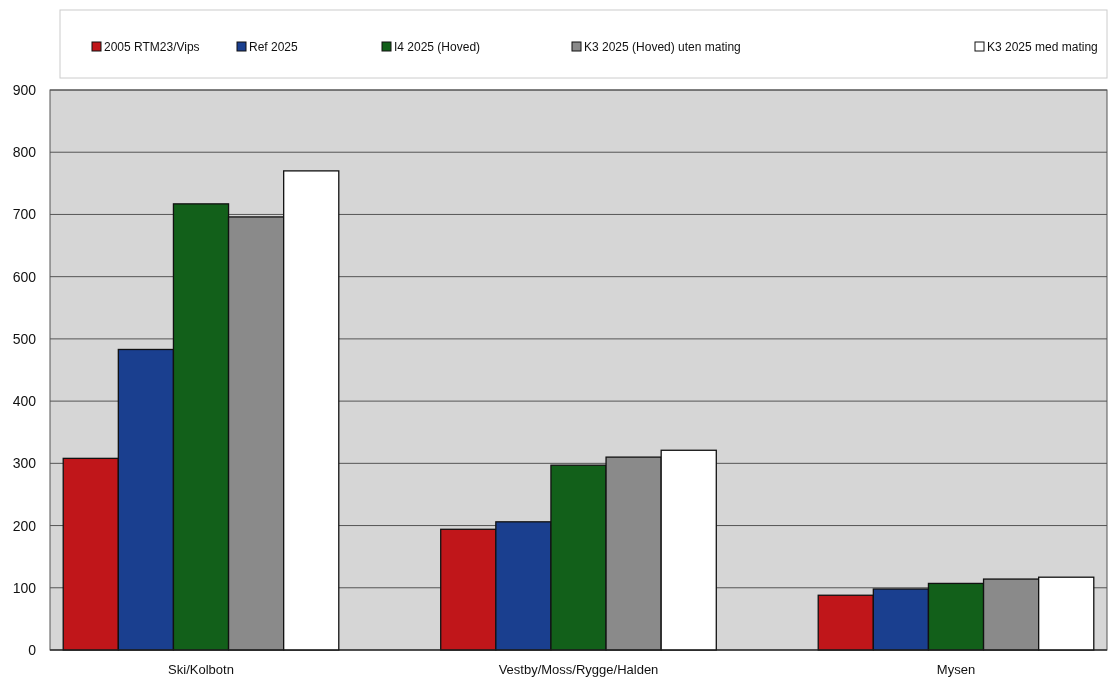 Image resolution: width=1109 pixels, height=684 pixels. I want to click on y-tick-label: 900, so click(24, 90).